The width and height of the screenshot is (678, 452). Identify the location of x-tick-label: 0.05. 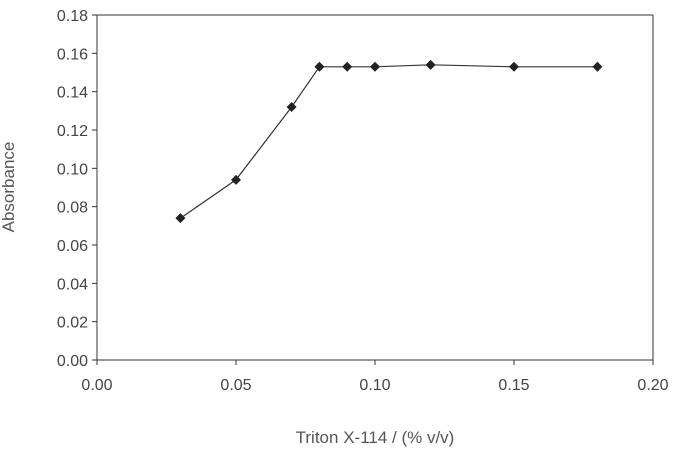
(235, 385).